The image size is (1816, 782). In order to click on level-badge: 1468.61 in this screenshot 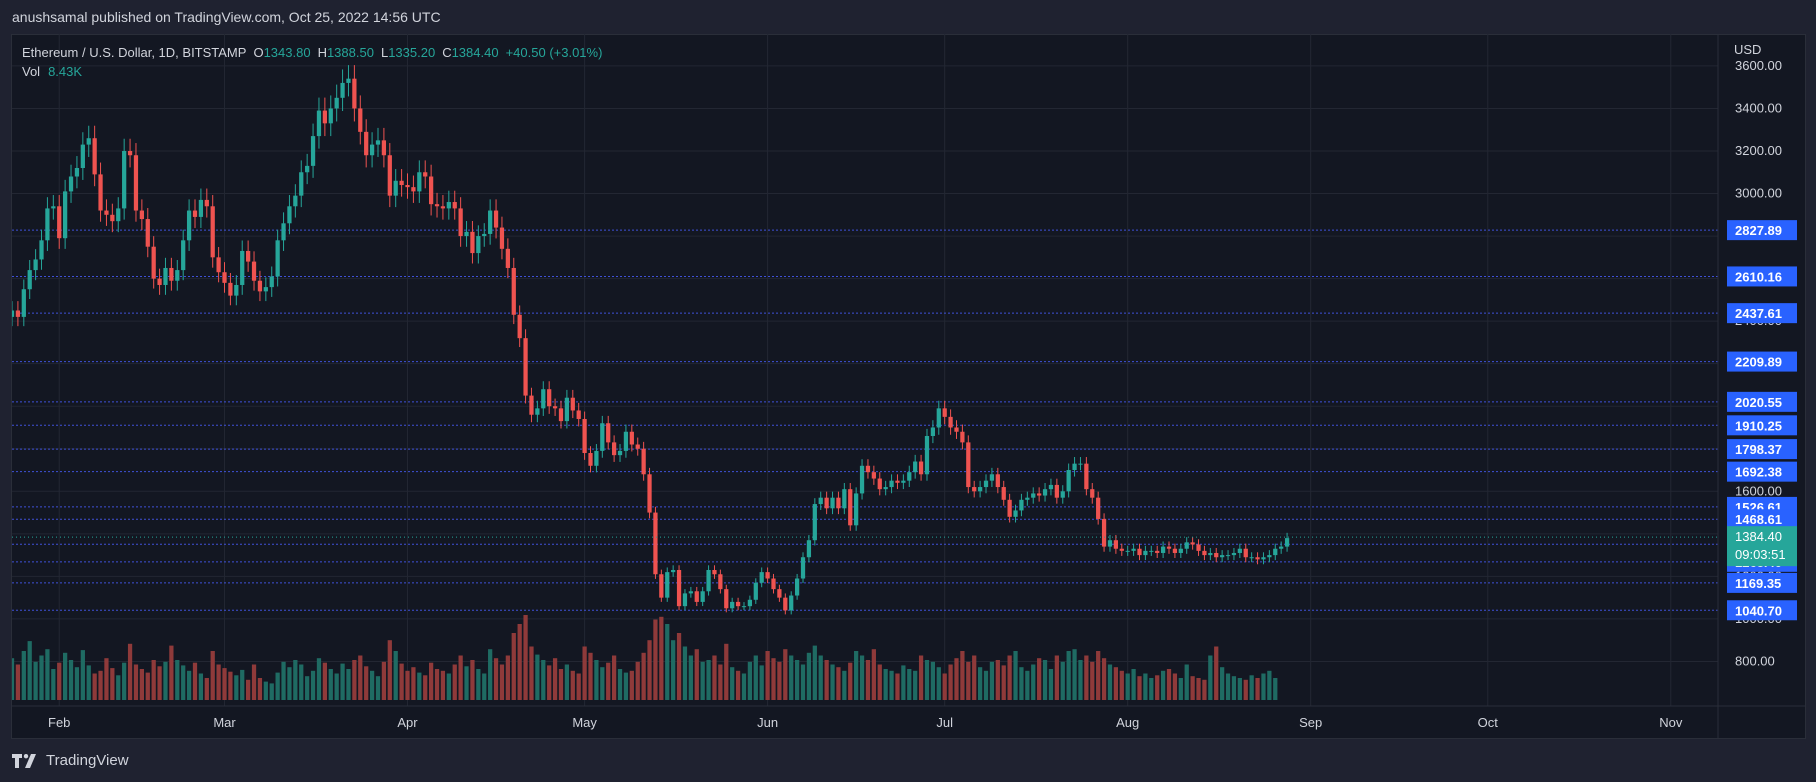, I will do `click(1762, 519)`.